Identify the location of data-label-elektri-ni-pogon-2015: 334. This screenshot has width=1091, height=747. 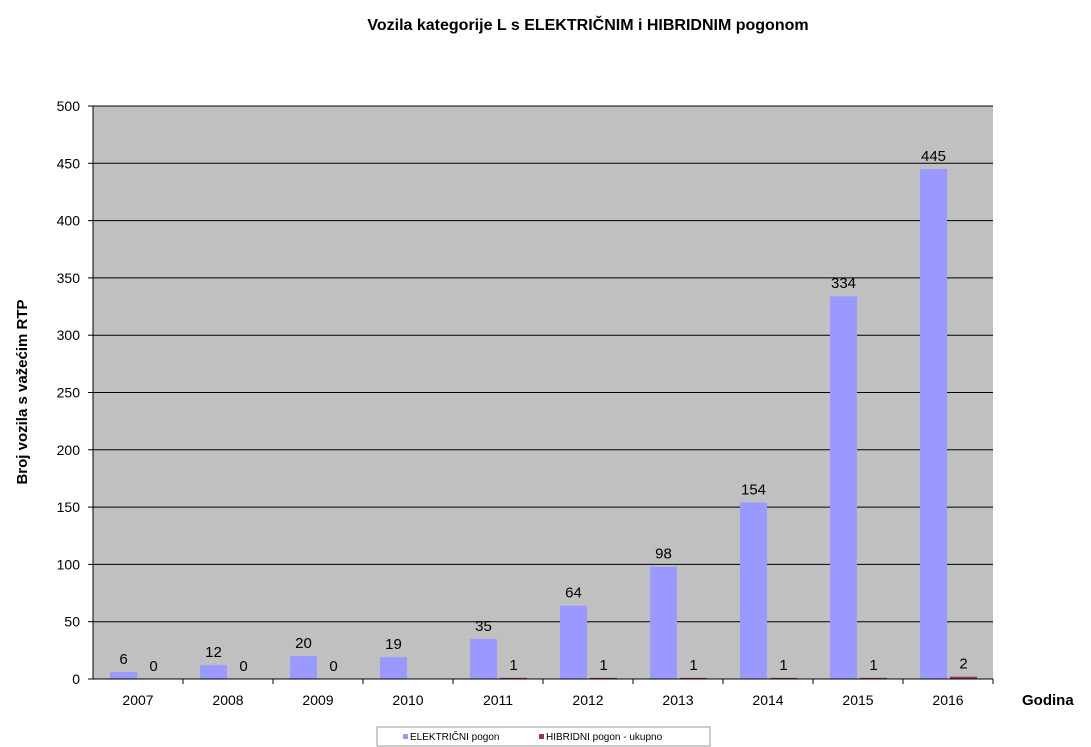
(843, 283).